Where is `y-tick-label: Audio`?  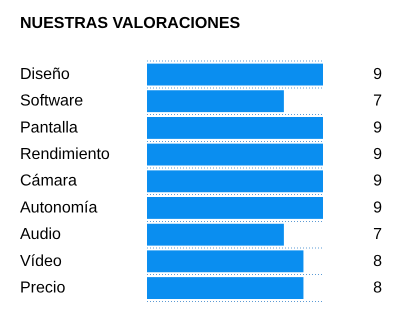 y-tick-label: Audio is located at coordinates (41, 235).